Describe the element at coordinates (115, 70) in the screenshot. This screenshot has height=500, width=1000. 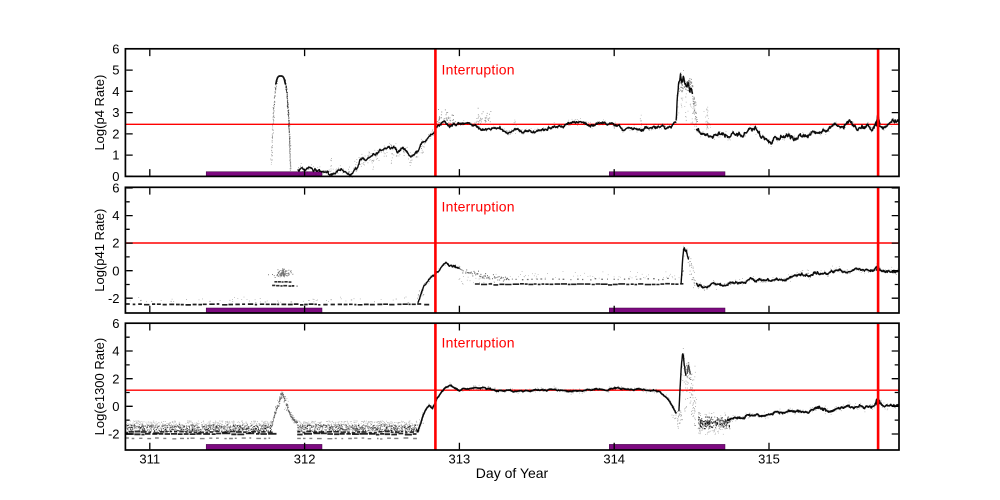
I see `svg-text: 5` at that location.